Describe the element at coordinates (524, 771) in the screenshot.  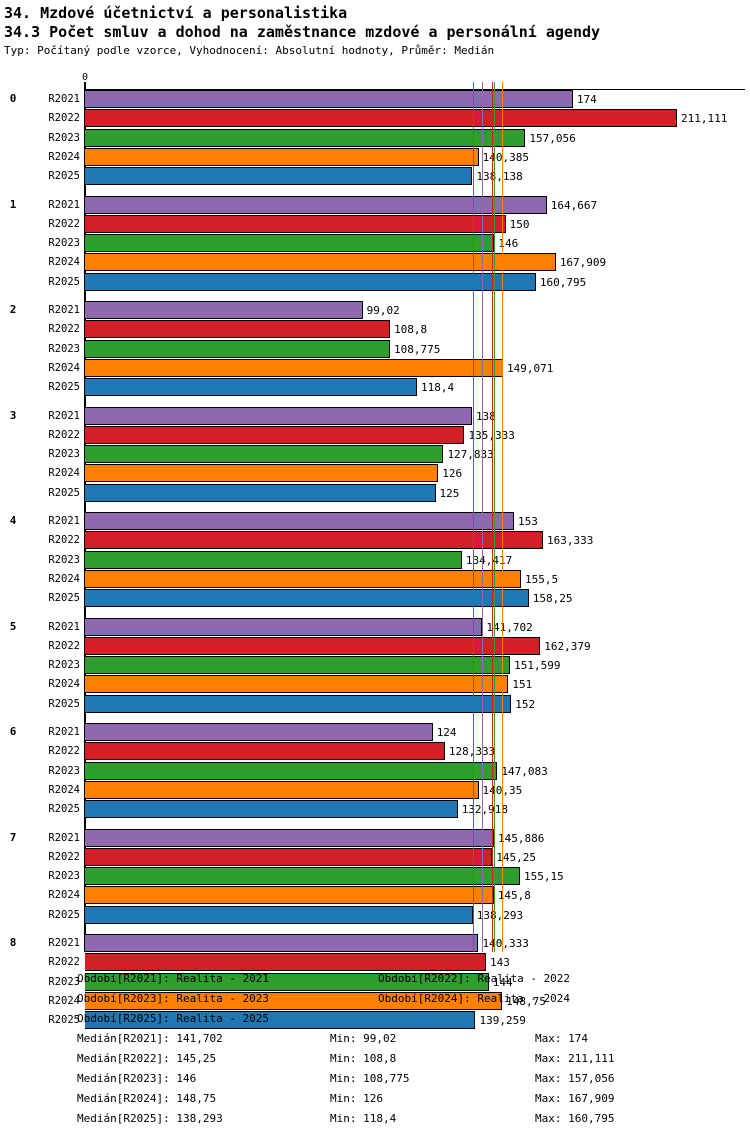
I see `bar-value-label: 147,083` at that location.